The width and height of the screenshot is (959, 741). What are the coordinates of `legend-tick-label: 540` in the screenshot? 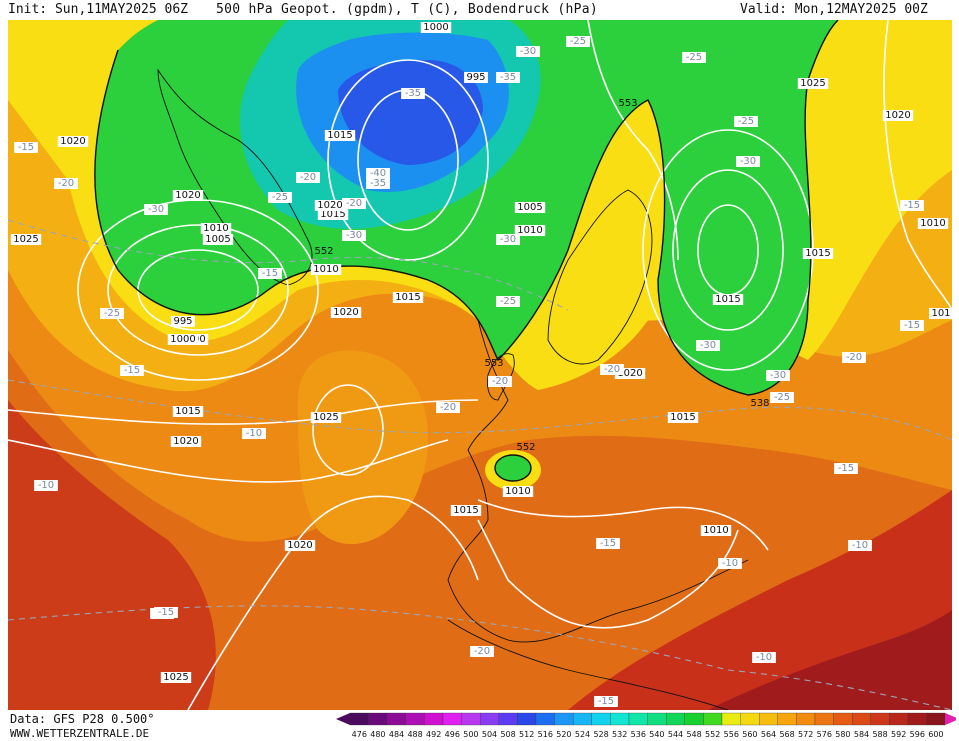 It's located at (656, 734).